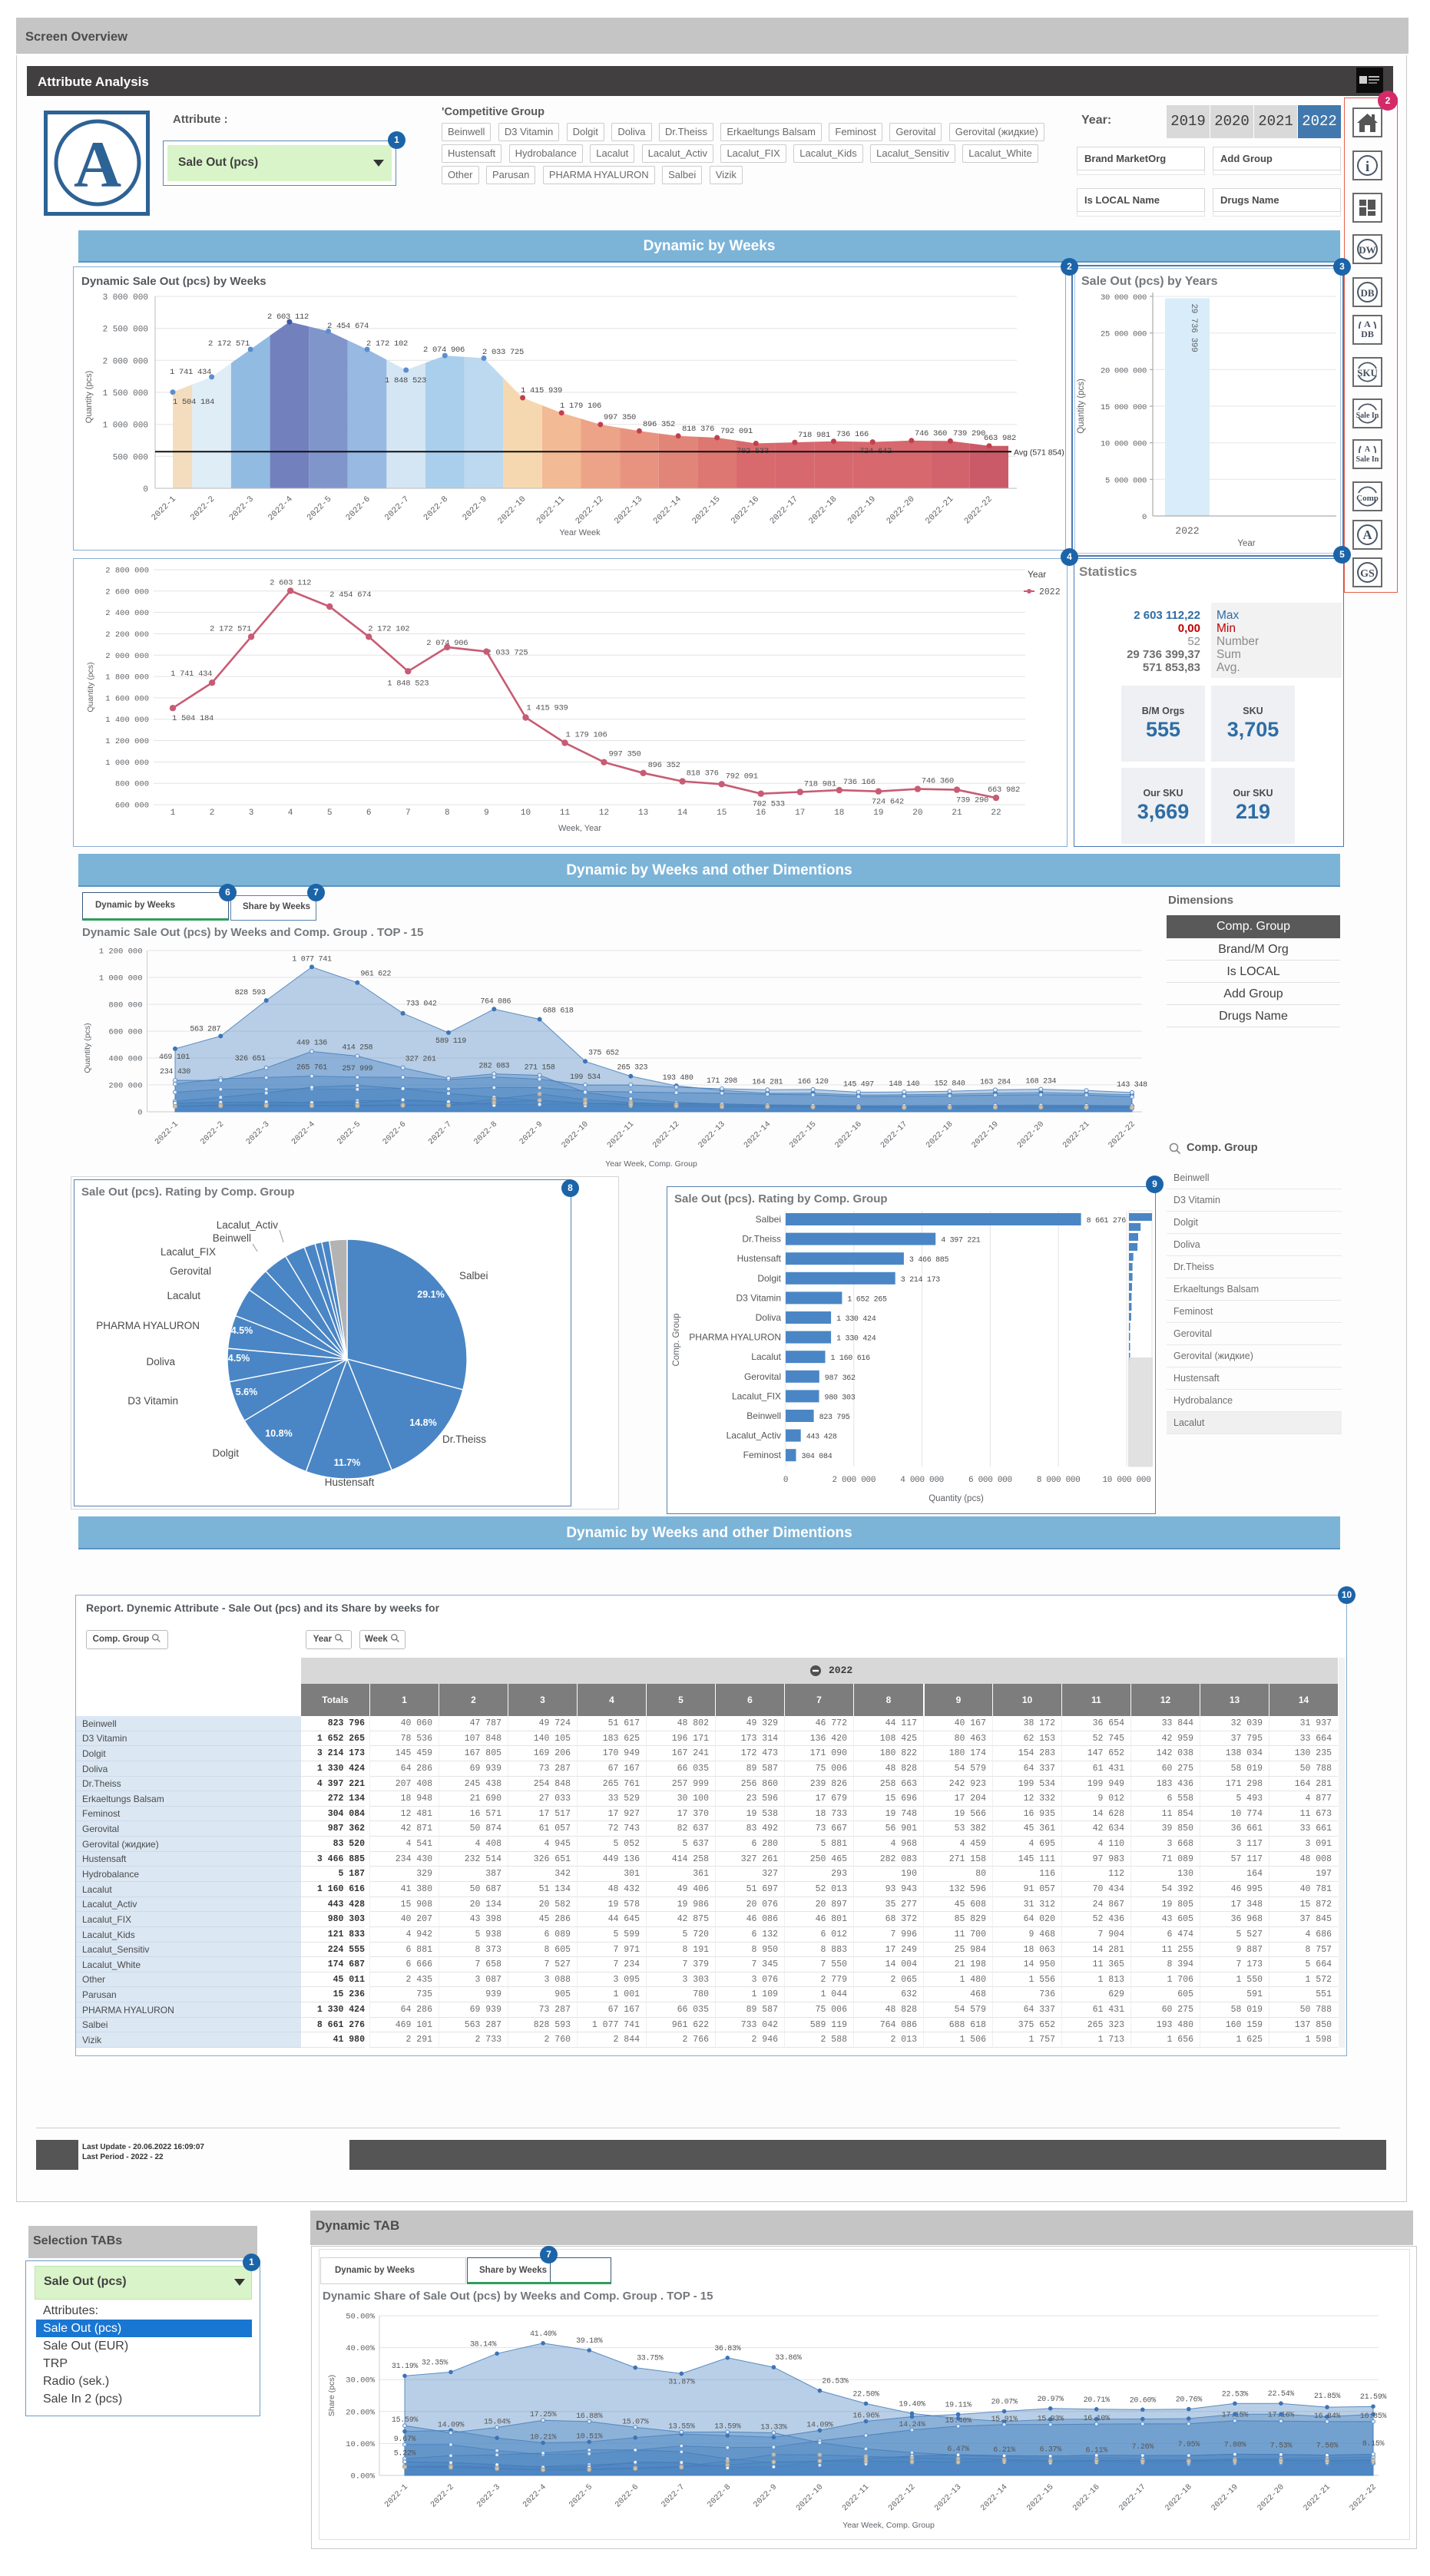 This screenshot has height=2576, width=1430. Describe the element at coordinates (173, 813) in the screenshot. I see `svg-text: 1` at that location.